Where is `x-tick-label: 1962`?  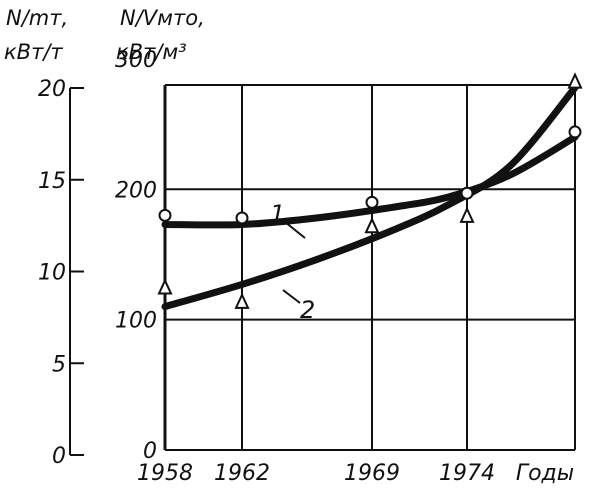 x-tick-label: 1962 is located at coordinates (242, 473).